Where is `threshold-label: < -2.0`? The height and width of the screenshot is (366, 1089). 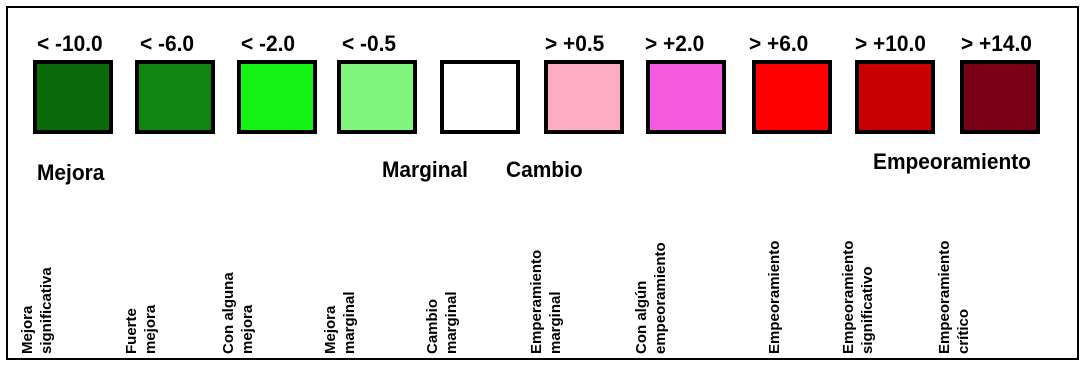 threshold-label: < -2.0 is located at coordinates (268, 43).